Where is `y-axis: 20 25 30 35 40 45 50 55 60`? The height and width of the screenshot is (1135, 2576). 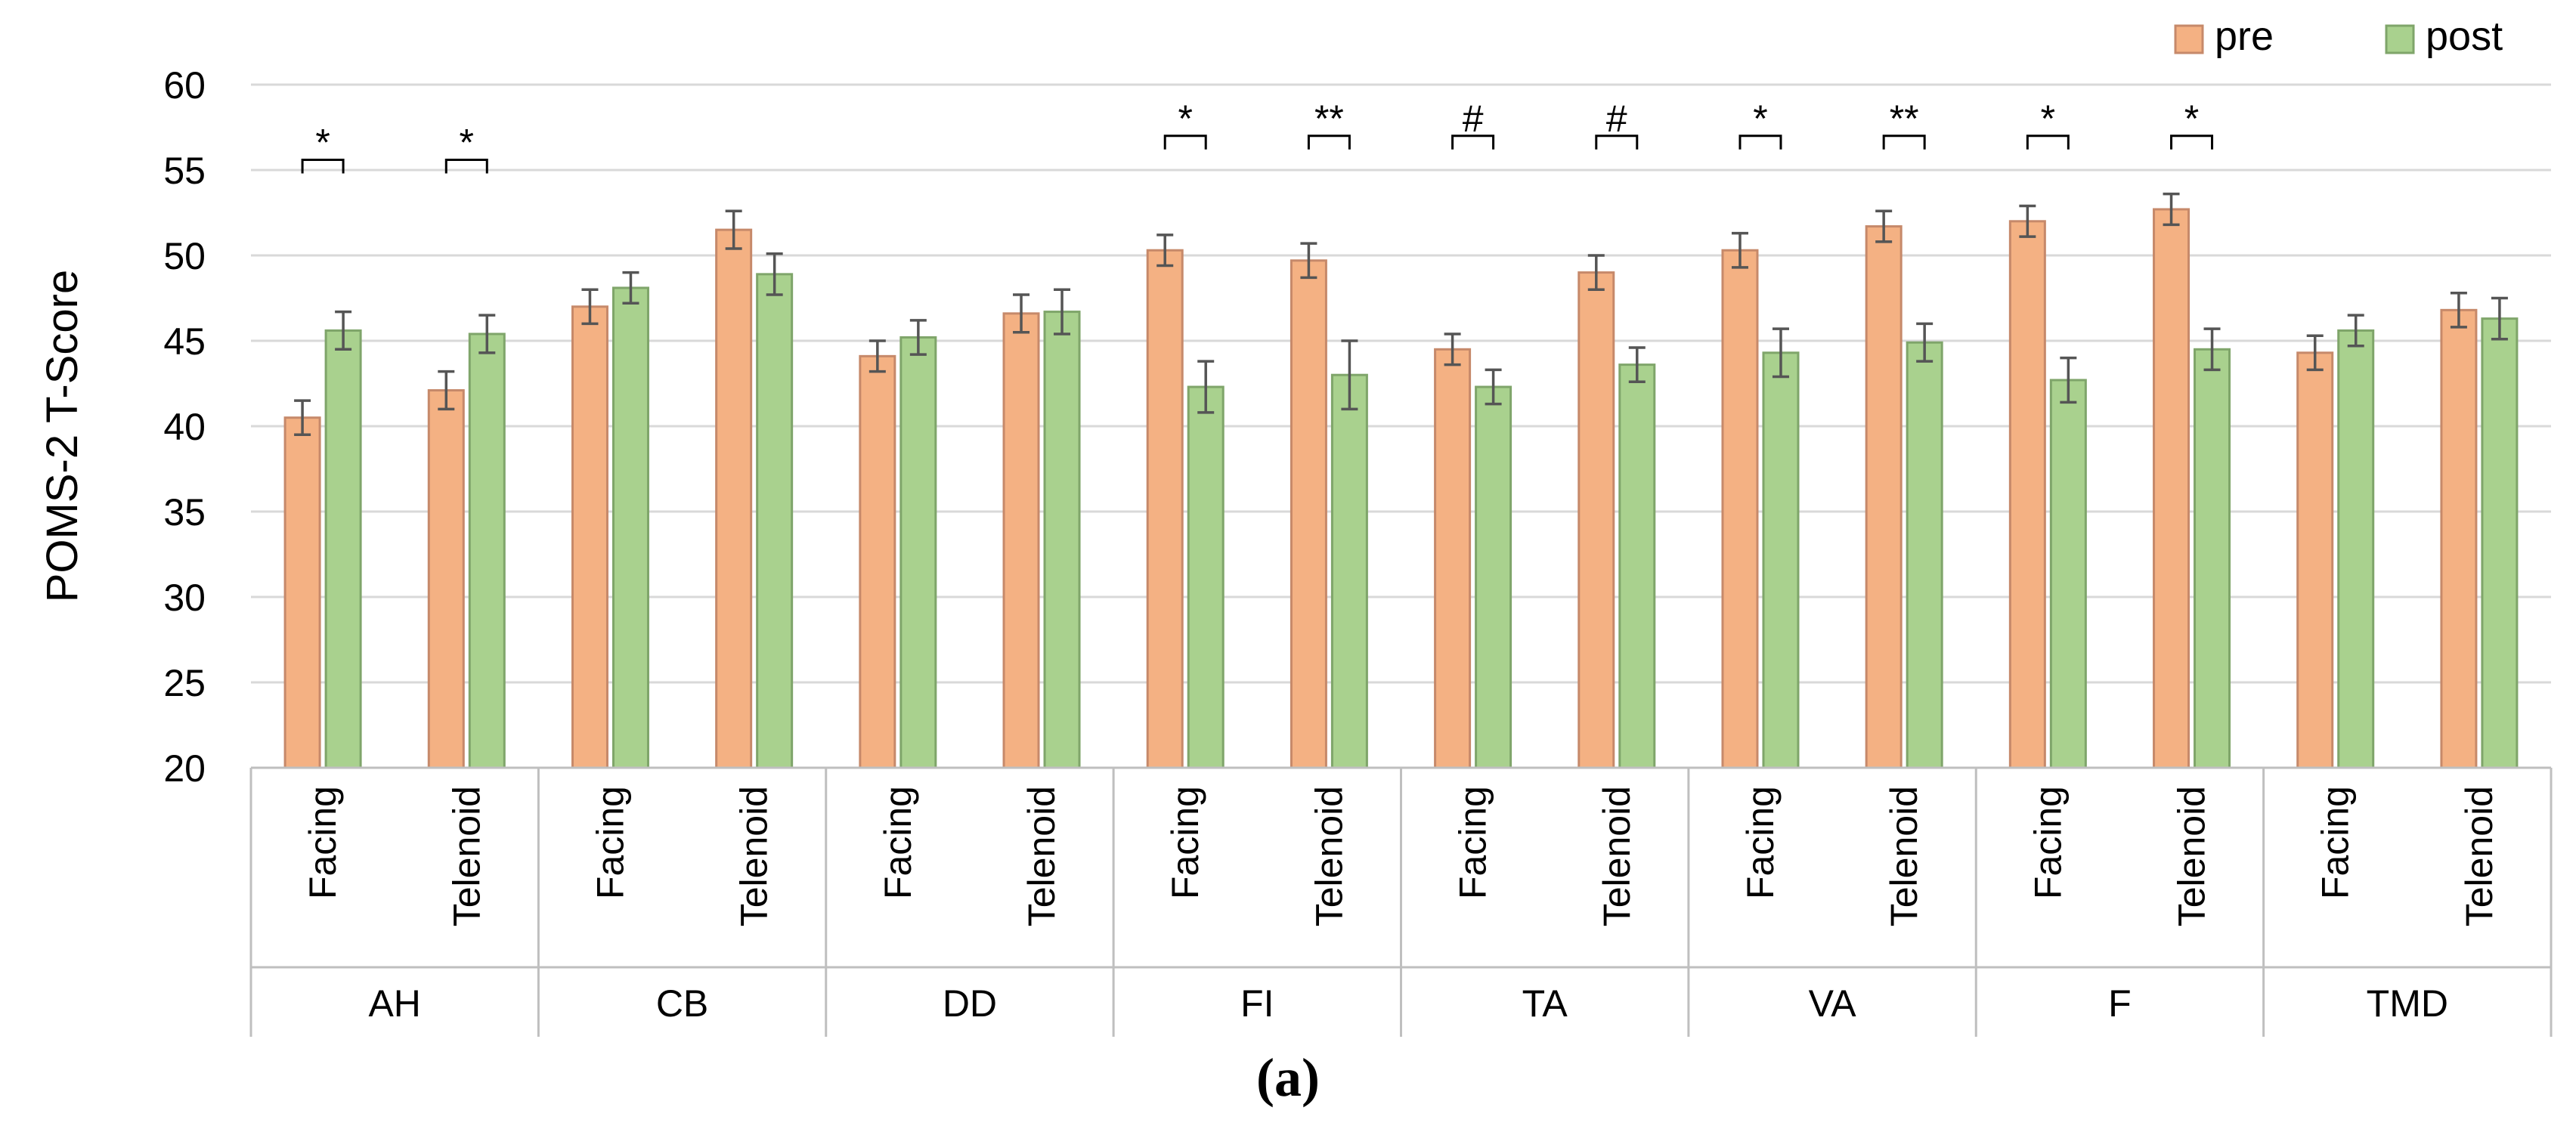 y-axis: 20 25 30 35 40 45 50 55 60 is located at coordinates (184, 427).